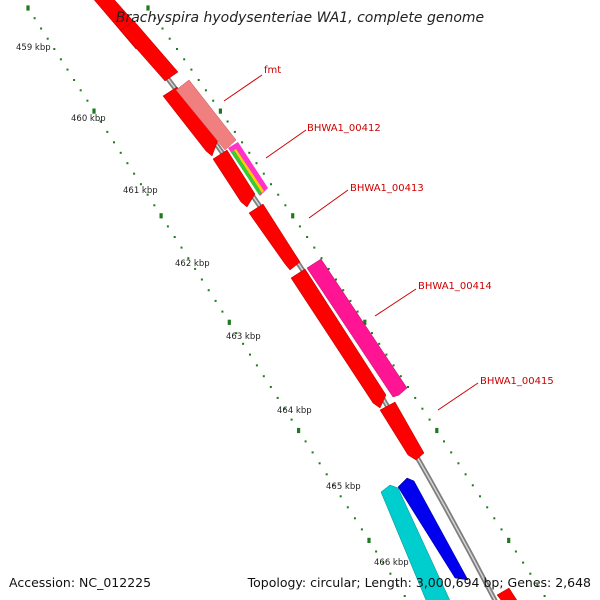 The height and width of the screenshot is (600, 600). What do you see at coordinates (140, 191) in the screenshot?
I see `tick-label: 461 kbp` at bounding box center [140, 191].